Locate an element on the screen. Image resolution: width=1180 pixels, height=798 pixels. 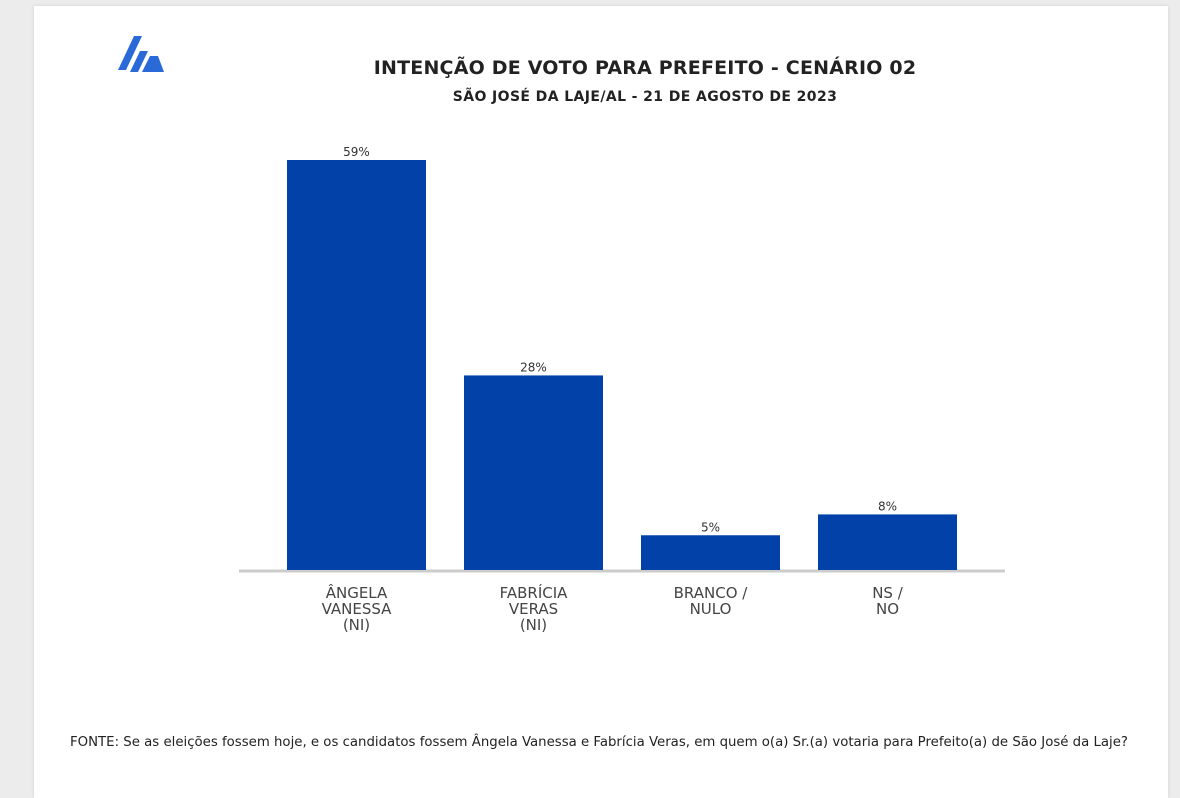
x-tick-label: FABRÍCIA VERAS (NI) is located at coordinates (533, 609).